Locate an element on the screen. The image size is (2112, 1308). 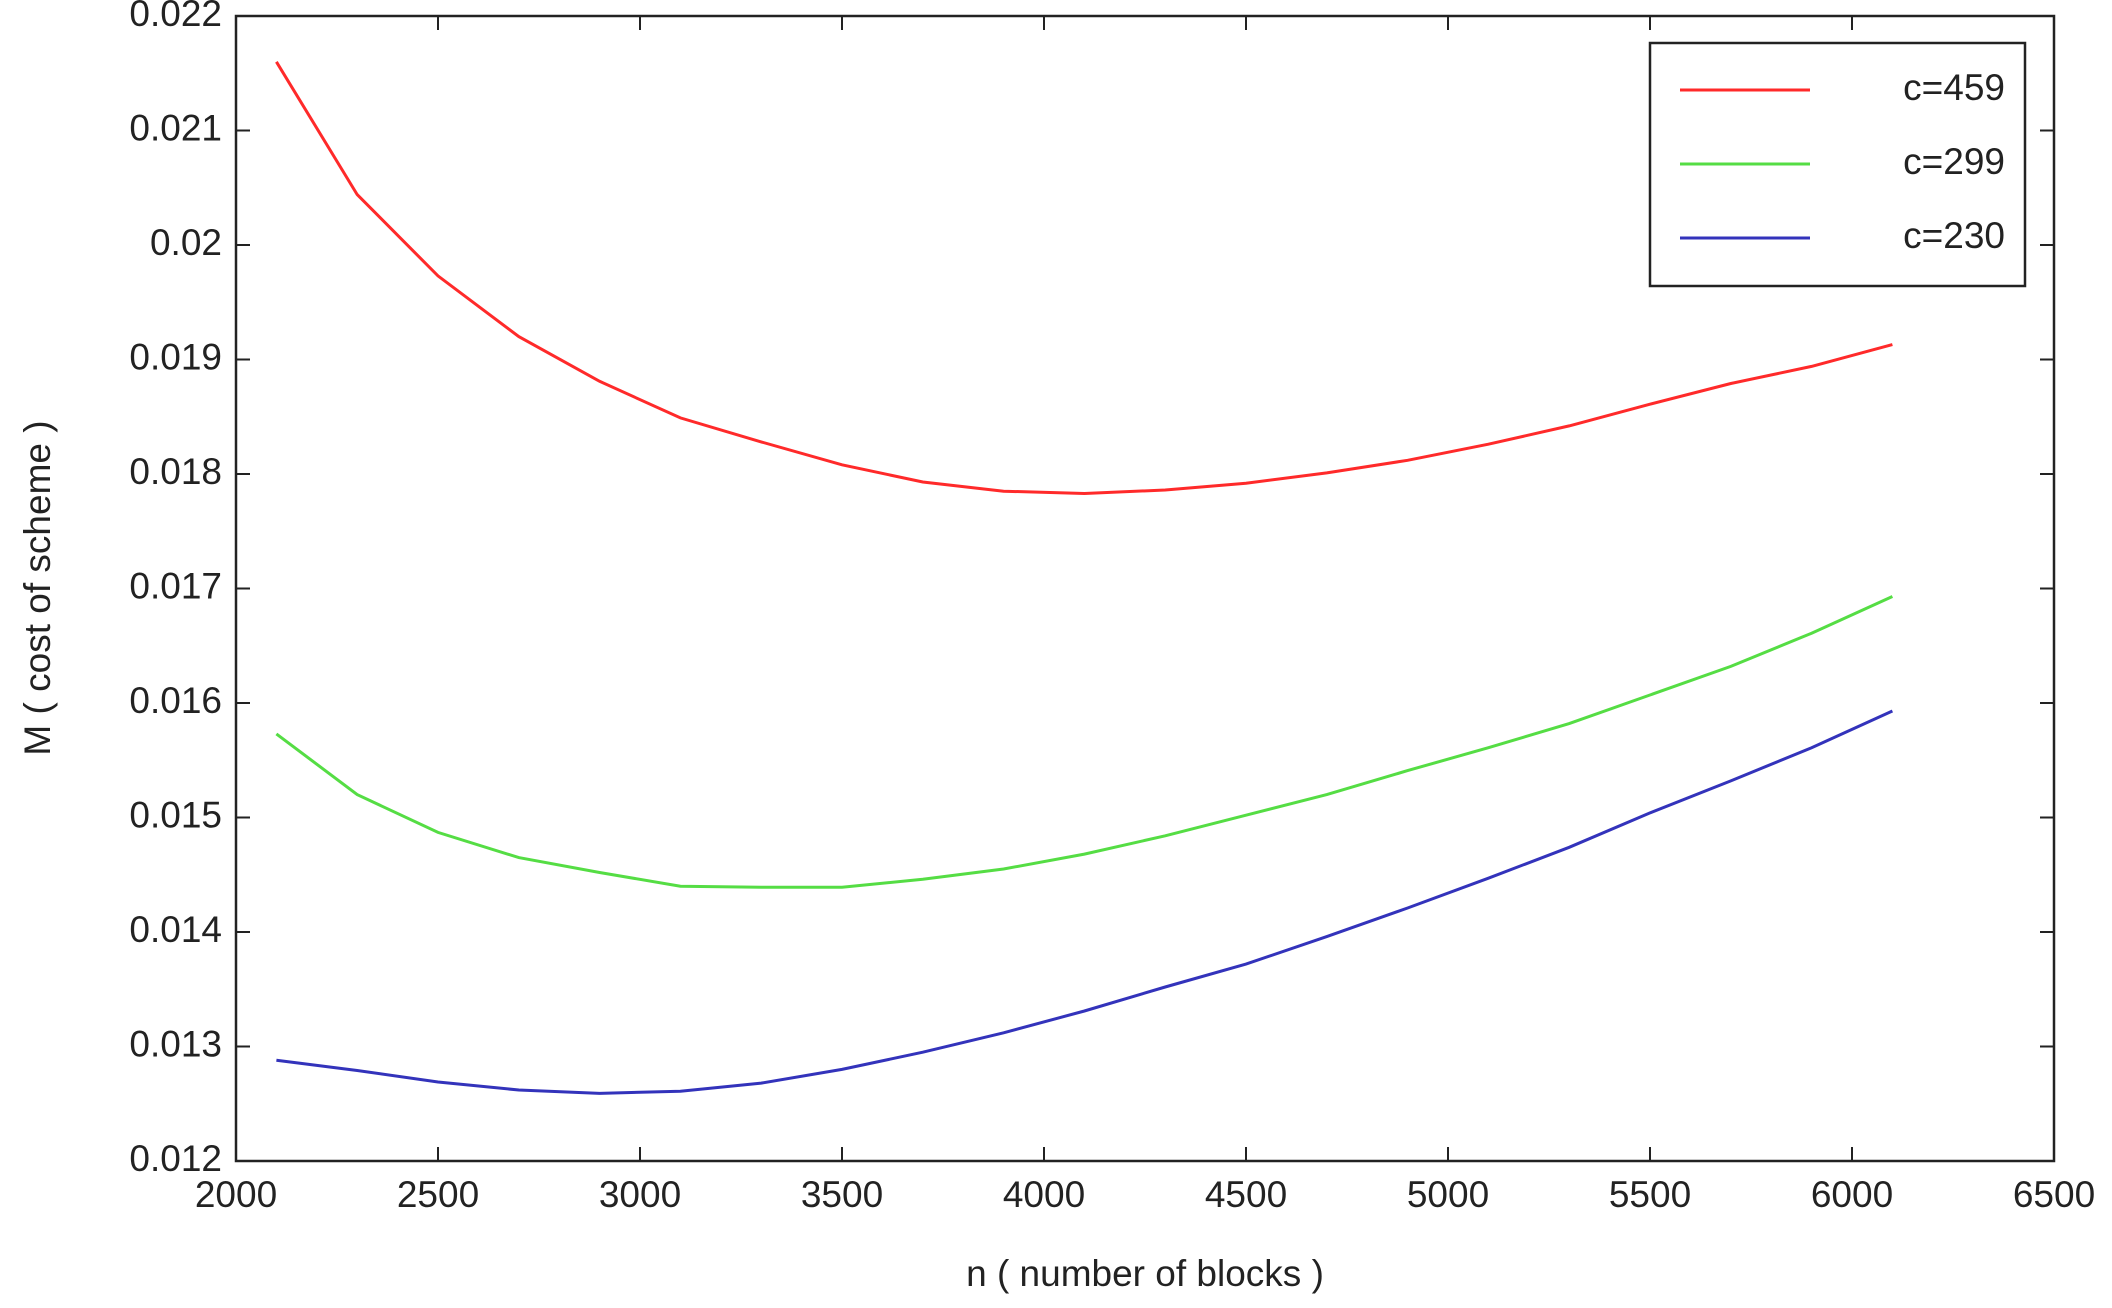
y-tick-label: 0.014 is located at coordinates (175, 929).